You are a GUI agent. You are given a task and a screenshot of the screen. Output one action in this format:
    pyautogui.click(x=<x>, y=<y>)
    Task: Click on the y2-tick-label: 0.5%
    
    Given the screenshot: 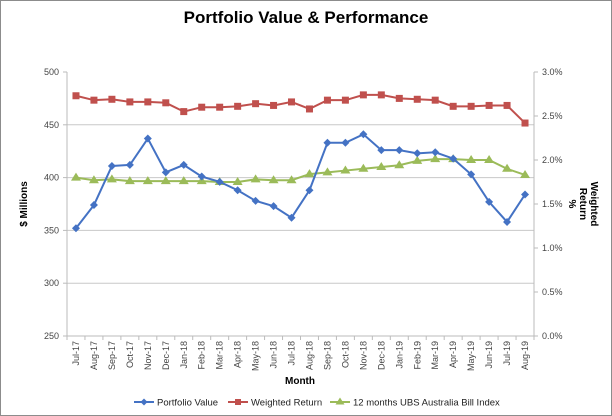 What is the action you would take?
    pyautogui.click(x=552, y=292)
    